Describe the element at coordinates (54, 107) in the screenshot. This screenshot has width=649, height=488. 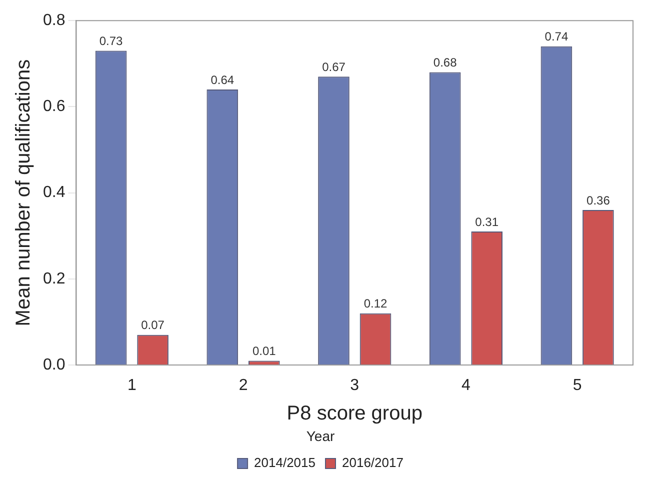
I see `y-tick-label: 0.6` at that location.